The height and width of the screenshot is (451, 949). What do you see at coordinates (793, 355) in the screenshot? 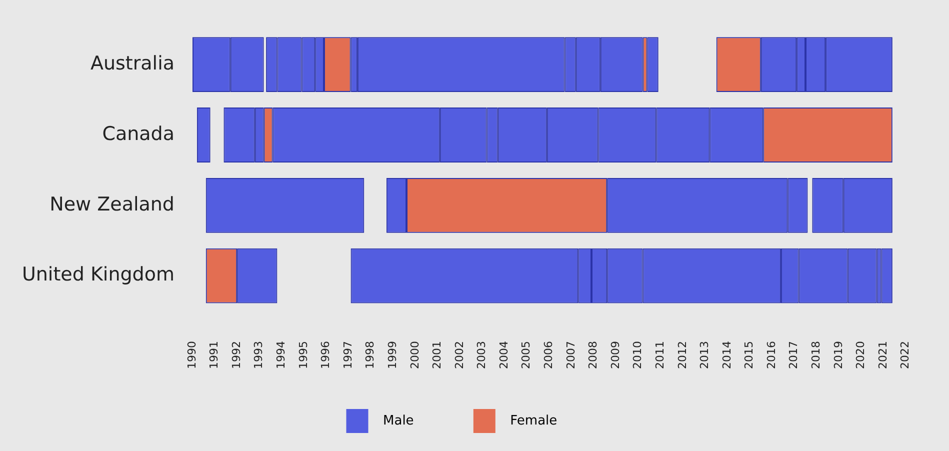
I see `x-tick-label: 2017` at bounding box center [793, 355].